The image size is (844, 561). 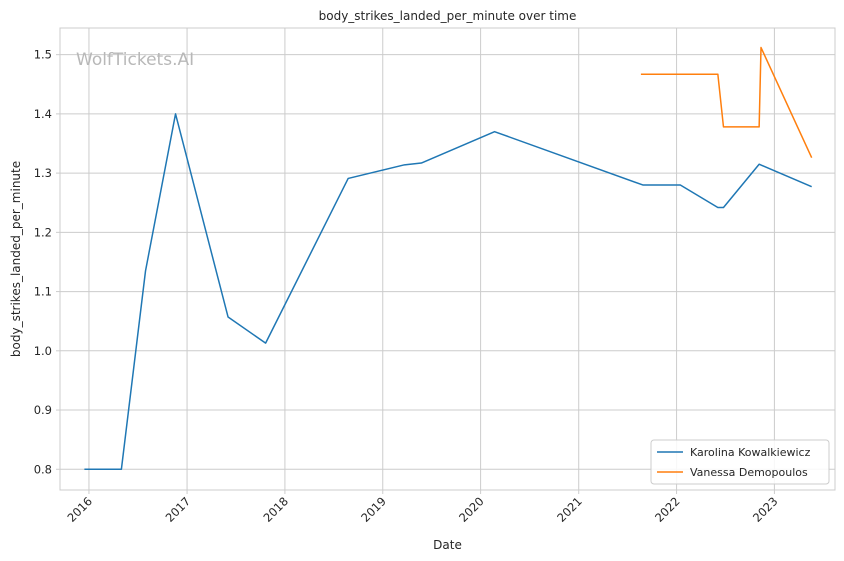 I want to click on y-tick-label: 0.8, so click(x=43, y=469).